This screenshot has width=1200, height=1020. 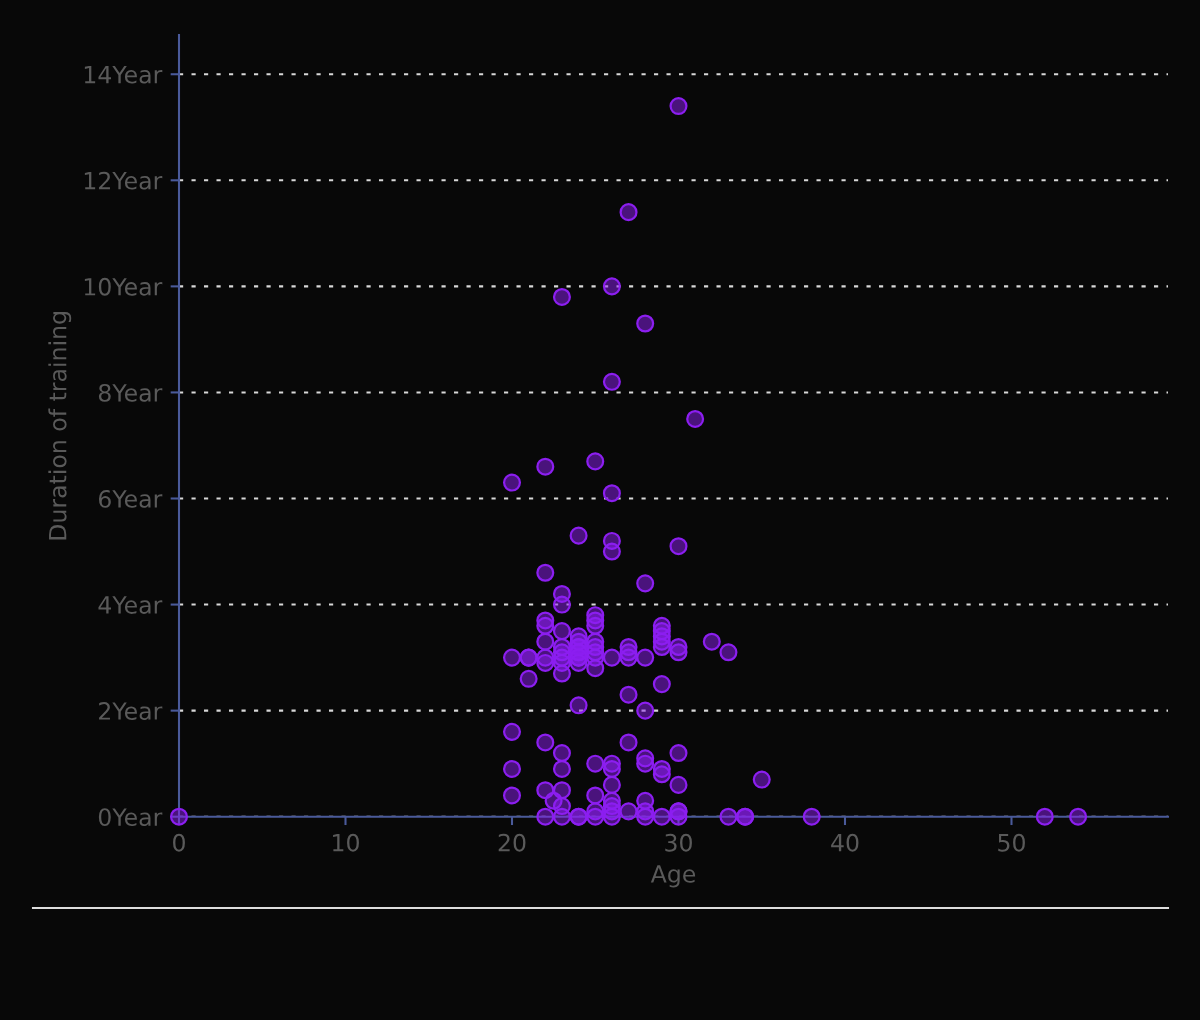 I want to click on y-tick-label: 14Year, so click(x=123, y=75).